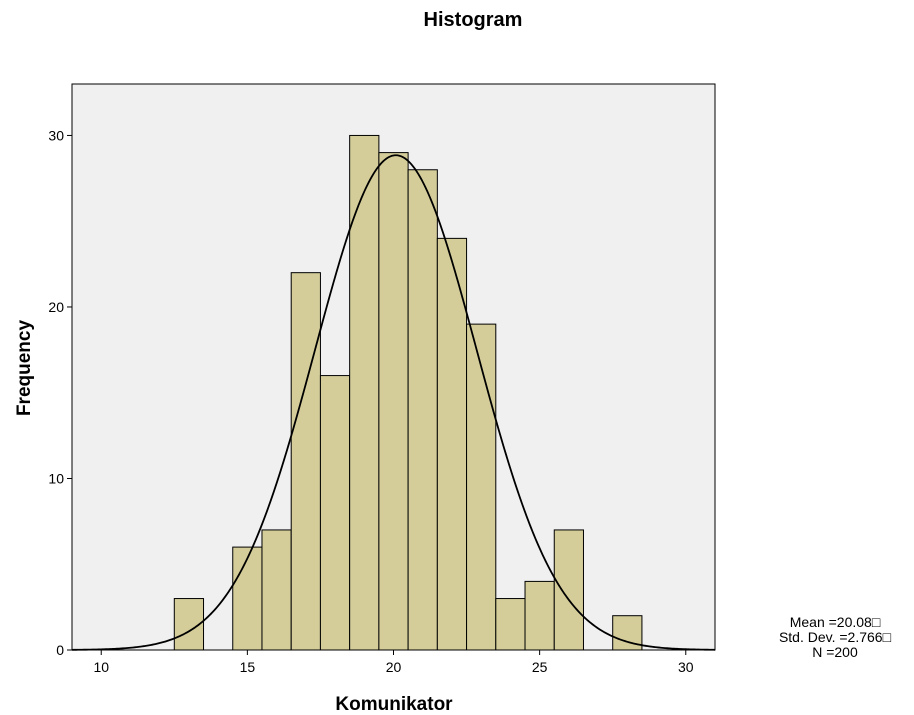  Describe the element at coordinates (56, 307) in the screenshot. I see `y-tick-label: 20` at that location.